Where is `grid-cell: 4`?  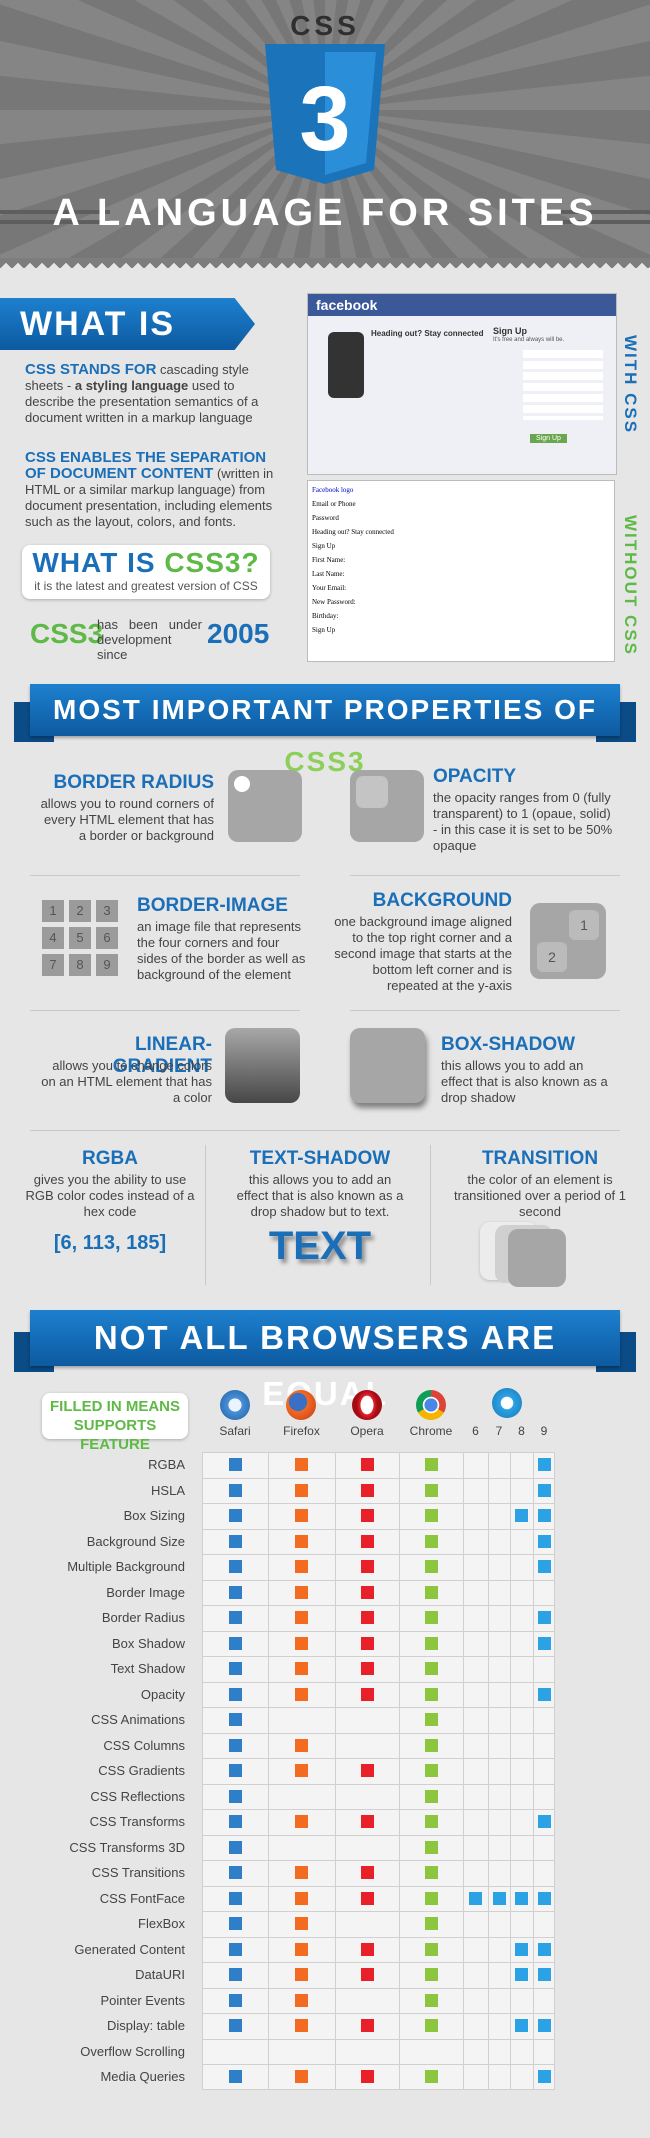
grid-cell: 4 is located at coordinates (53, 938).